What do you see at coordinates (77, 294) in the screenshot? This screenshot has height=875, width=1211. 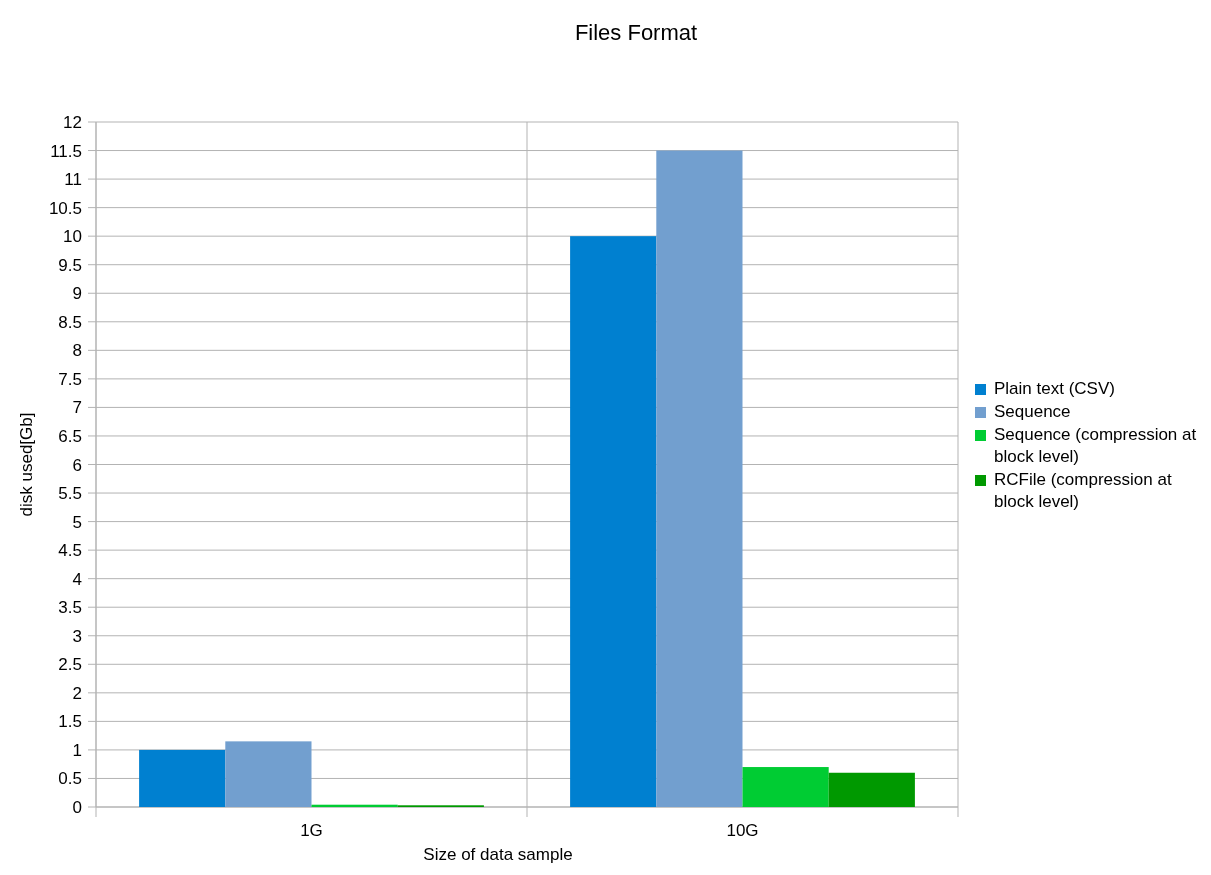 I see `y-tick-label: 9` at bounding box center [77, 294].